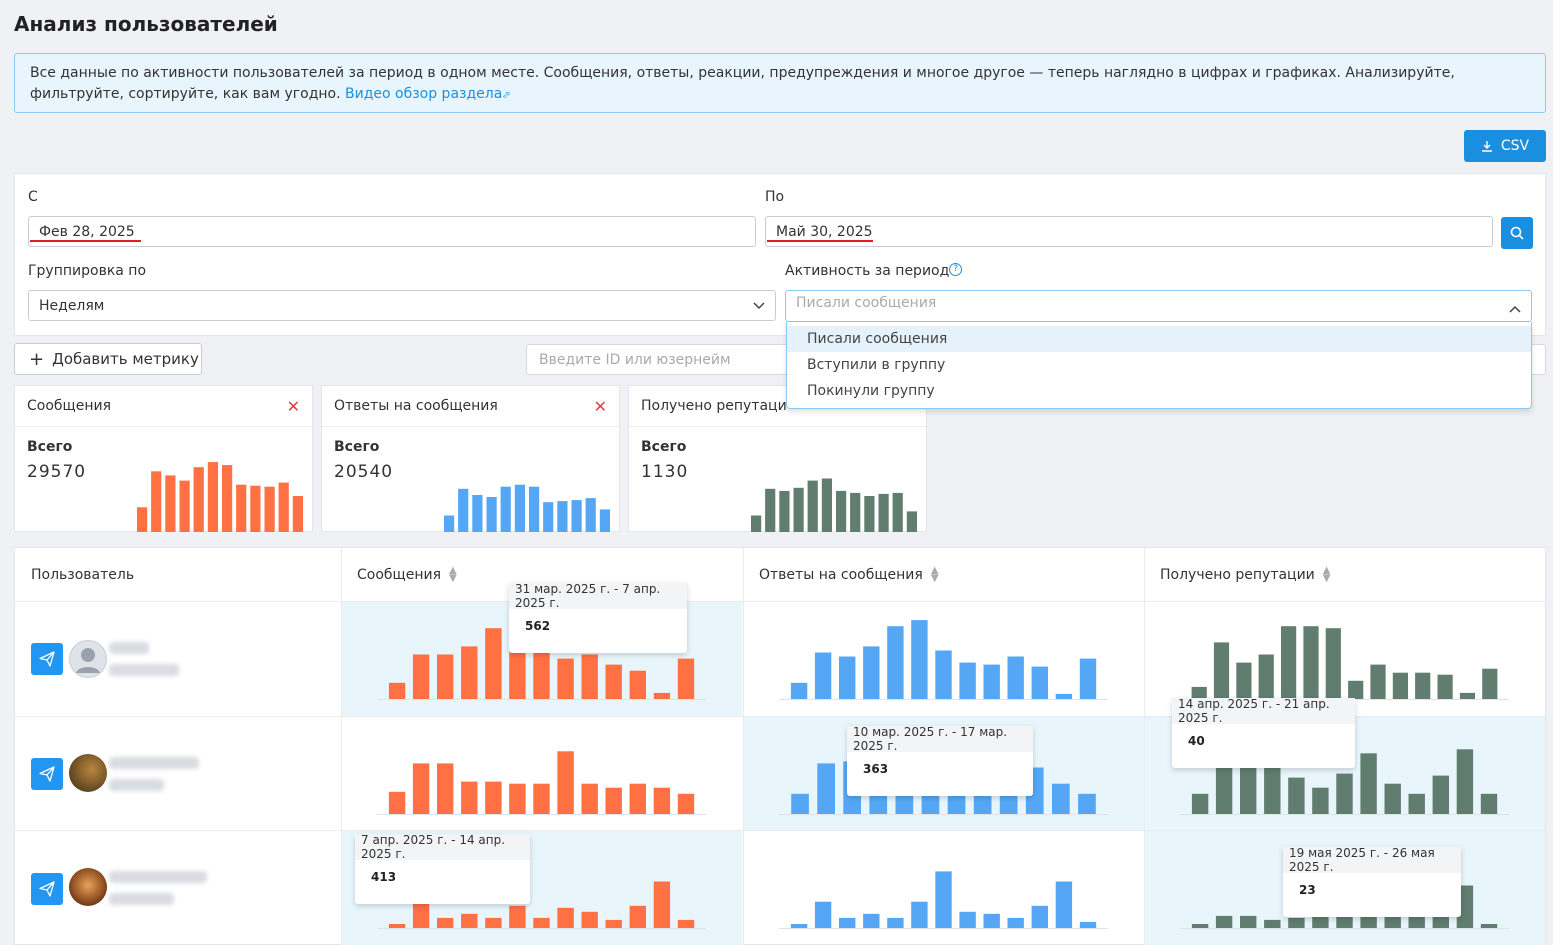 This screenshot has width=1553, height=945. Describe the element at coordinates (1129, 231) in the screenshot. I see `to-date-input: Май 30, 2025` at that location.